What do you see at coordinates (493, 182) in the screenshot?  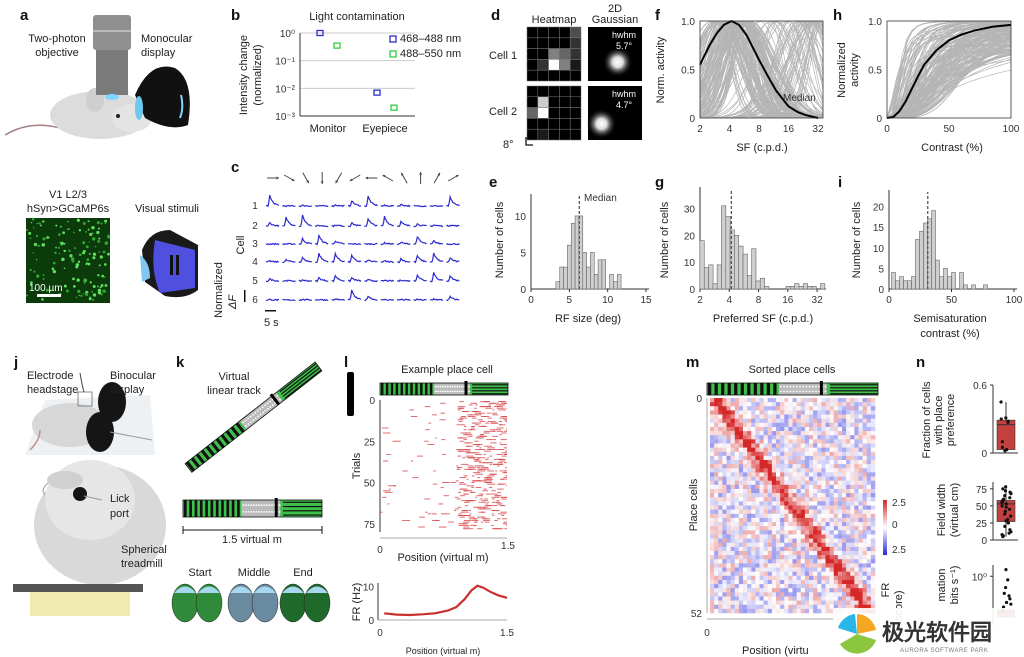 I see `panel-label-e: e` at bounding box center [493, 182].